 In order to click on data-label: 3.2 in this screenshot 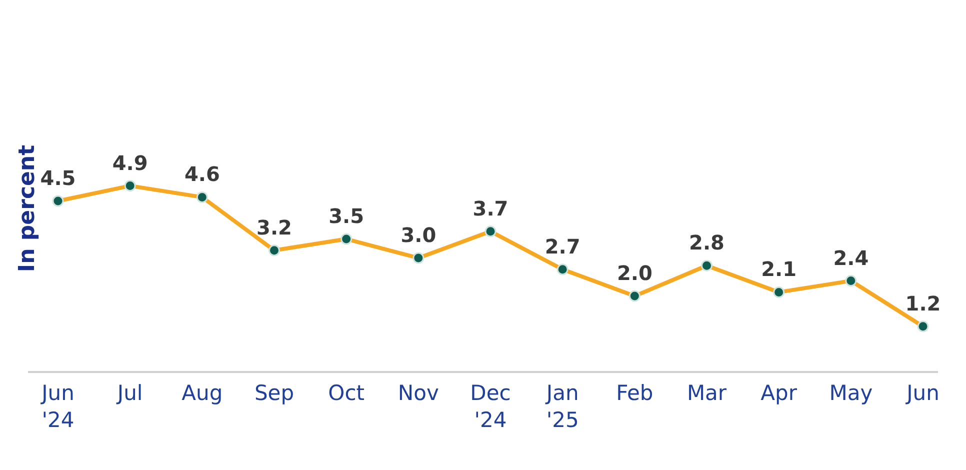, I will do `click(274, 227)`.